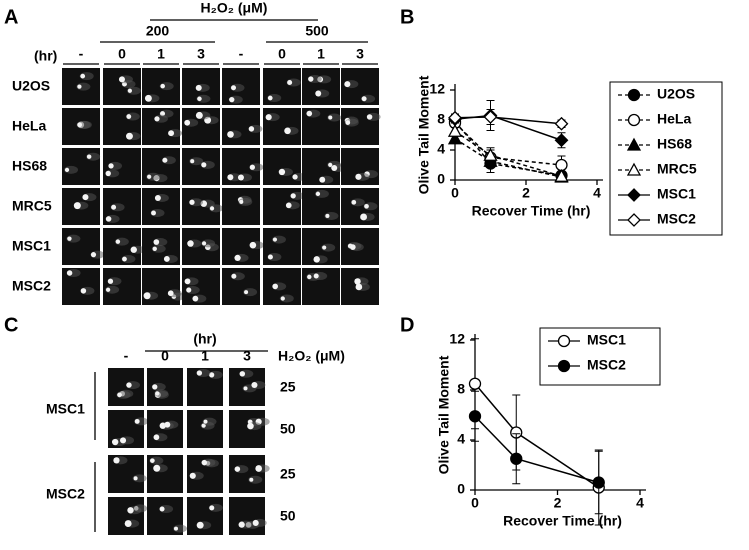 The height and width of the screenshot is (550, 749). Describe the element at coordinates (29, 126) in the screenshot. I see `row-label: HeLa` at that location.